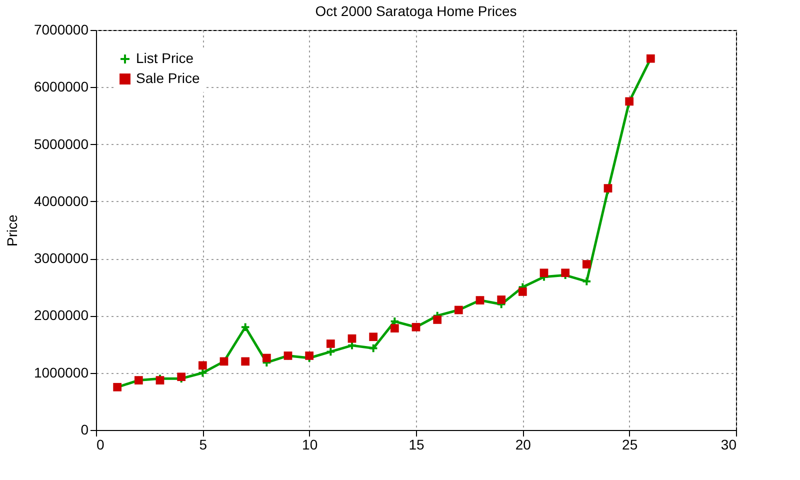 This screenshot has width=800, height=480. What do you see at coordinates (203, 444) in the screenshot?
I see `x-tick-label: 5` at bounding box center [203, 444].